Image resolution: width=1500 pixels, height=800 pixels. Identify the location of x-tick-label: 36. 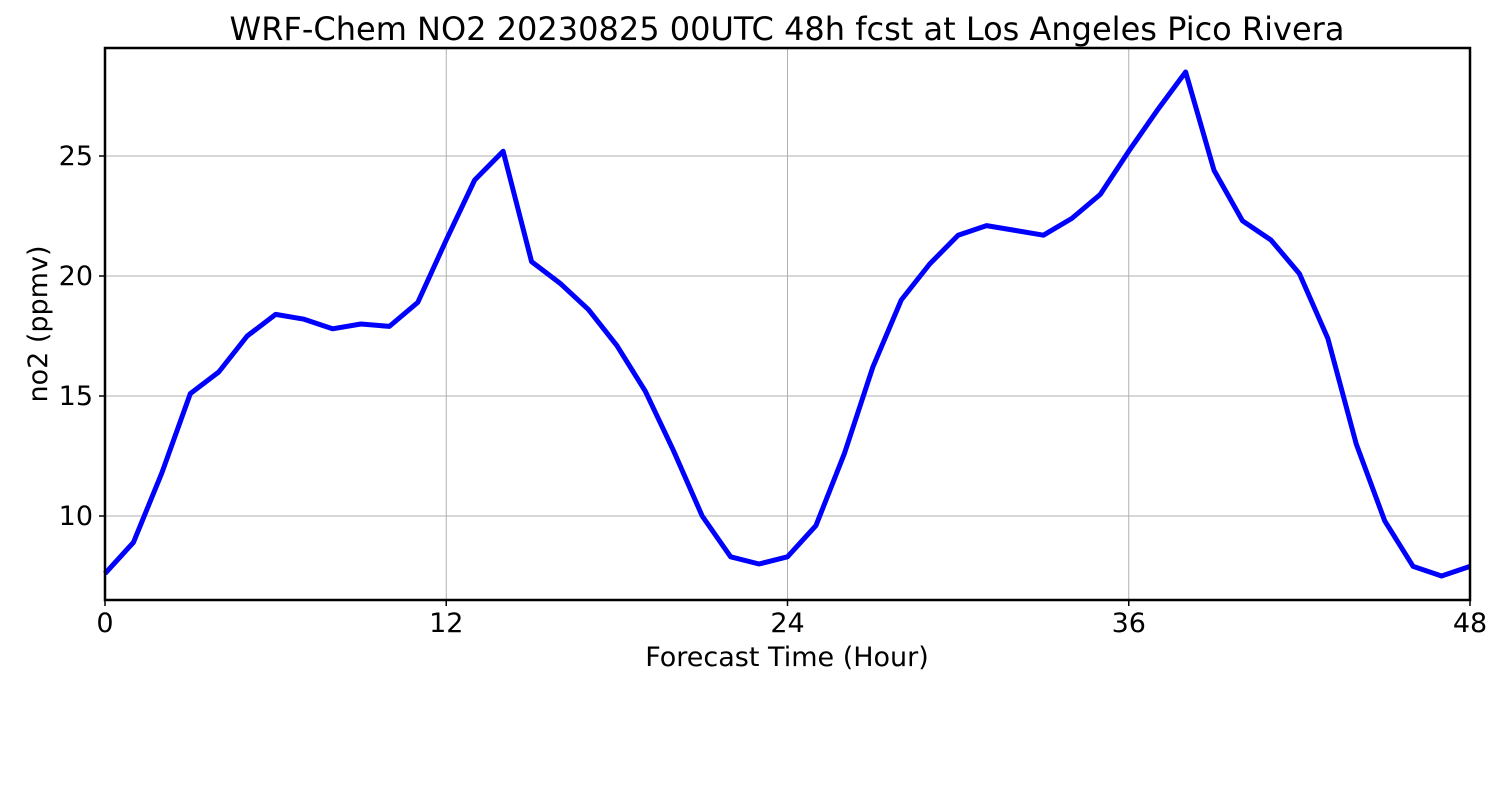
(1129, 623).